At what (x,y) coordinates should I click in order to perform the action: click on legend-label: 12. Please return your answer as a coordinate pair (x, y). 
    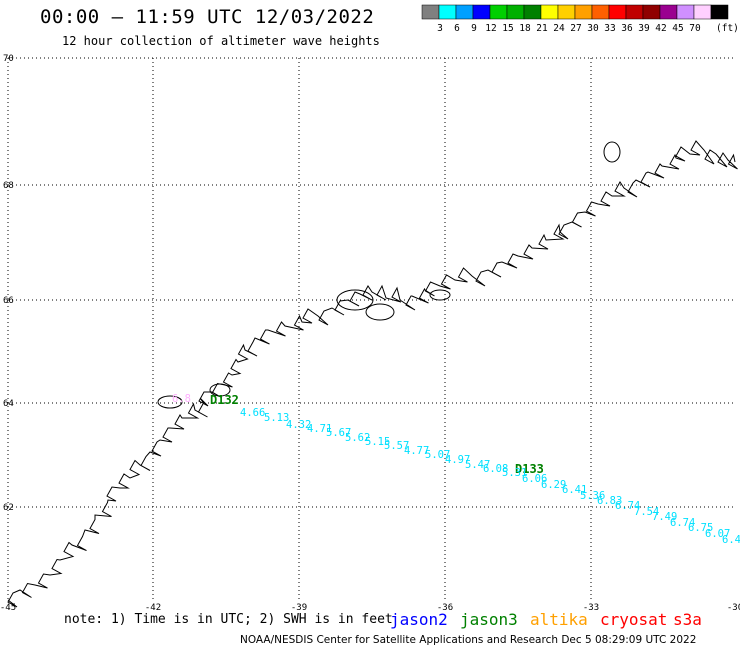
    Looking at the image, I should click on (490, 28).